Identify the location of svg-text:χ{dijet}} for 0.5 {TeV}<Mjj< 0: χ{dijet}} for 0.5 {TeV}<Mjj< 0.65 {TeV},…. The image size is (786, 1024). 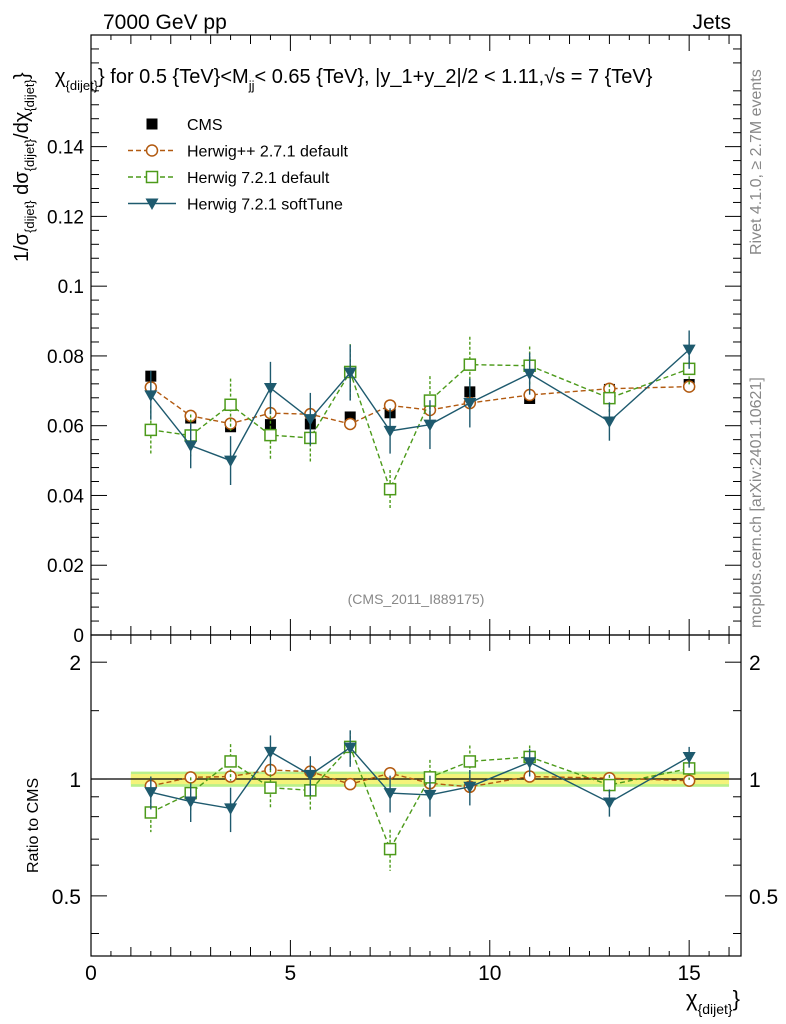
(354, 79).